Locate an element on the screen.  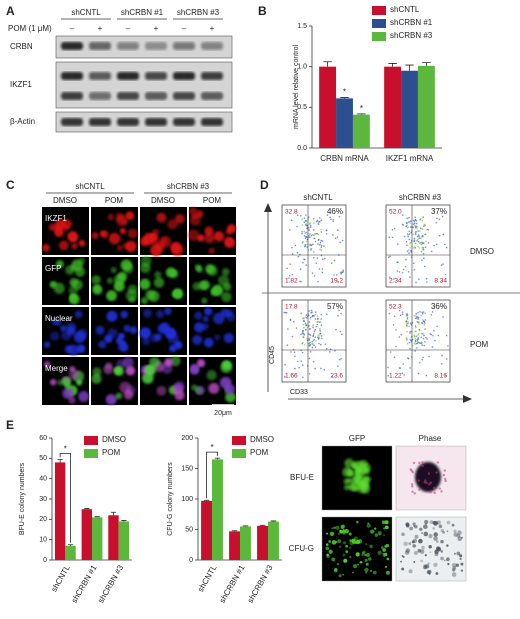
column-header: Phase is located at coordinates (430, 438).